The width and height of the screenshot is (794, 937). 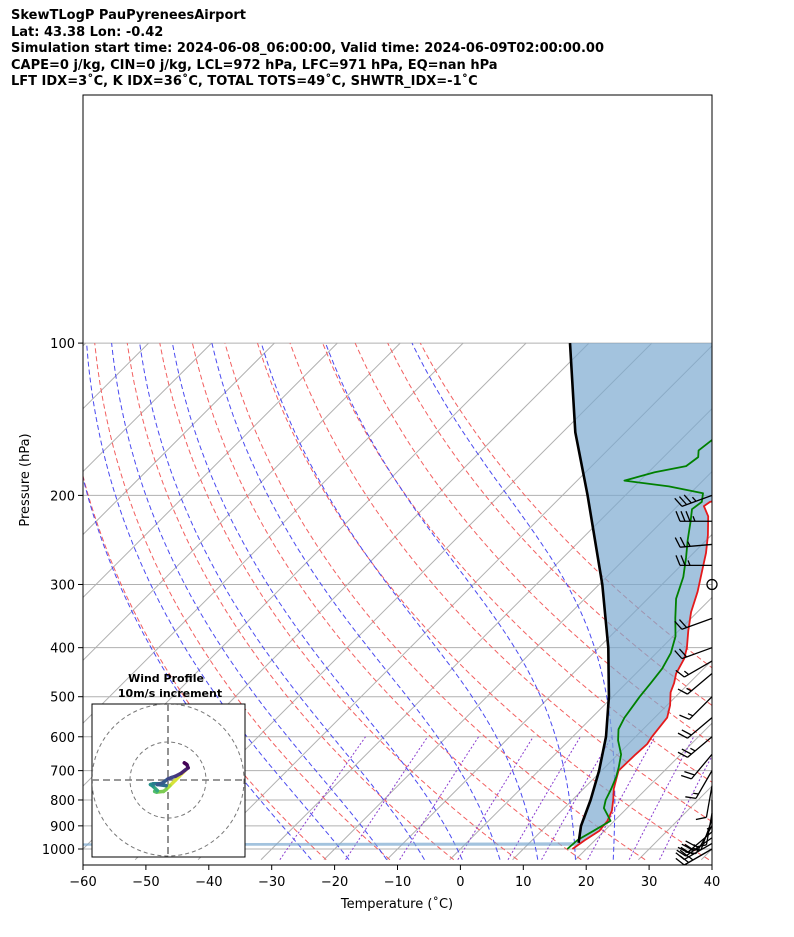 What do you see at coordinates (62, 738) in the screenshot?
I see `y-tick-label: 600` at bounding box center [62, 738].